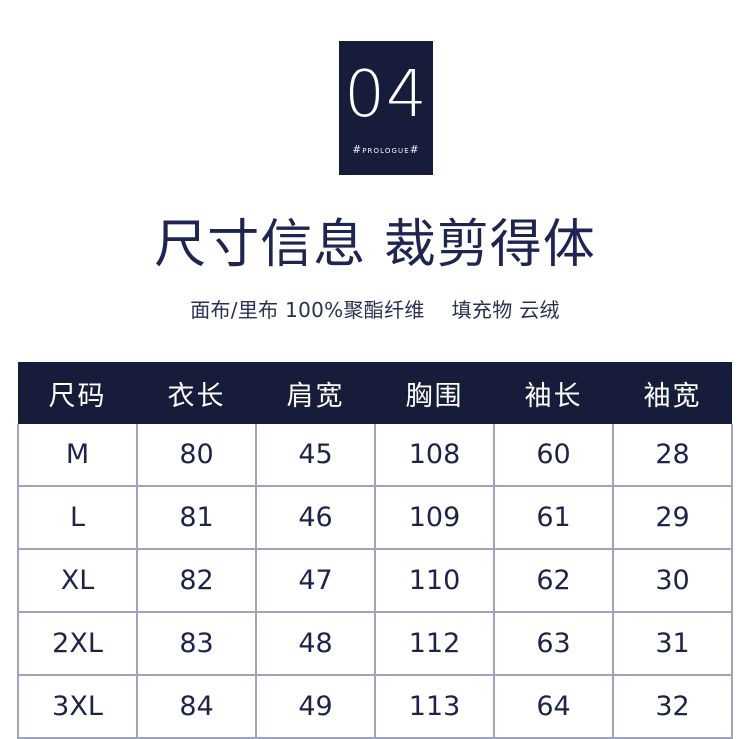  What do you see at coordinates (196, 393) in the screenshot?
I see `column-header-1: 衣长` at bounding box center [196, 393].